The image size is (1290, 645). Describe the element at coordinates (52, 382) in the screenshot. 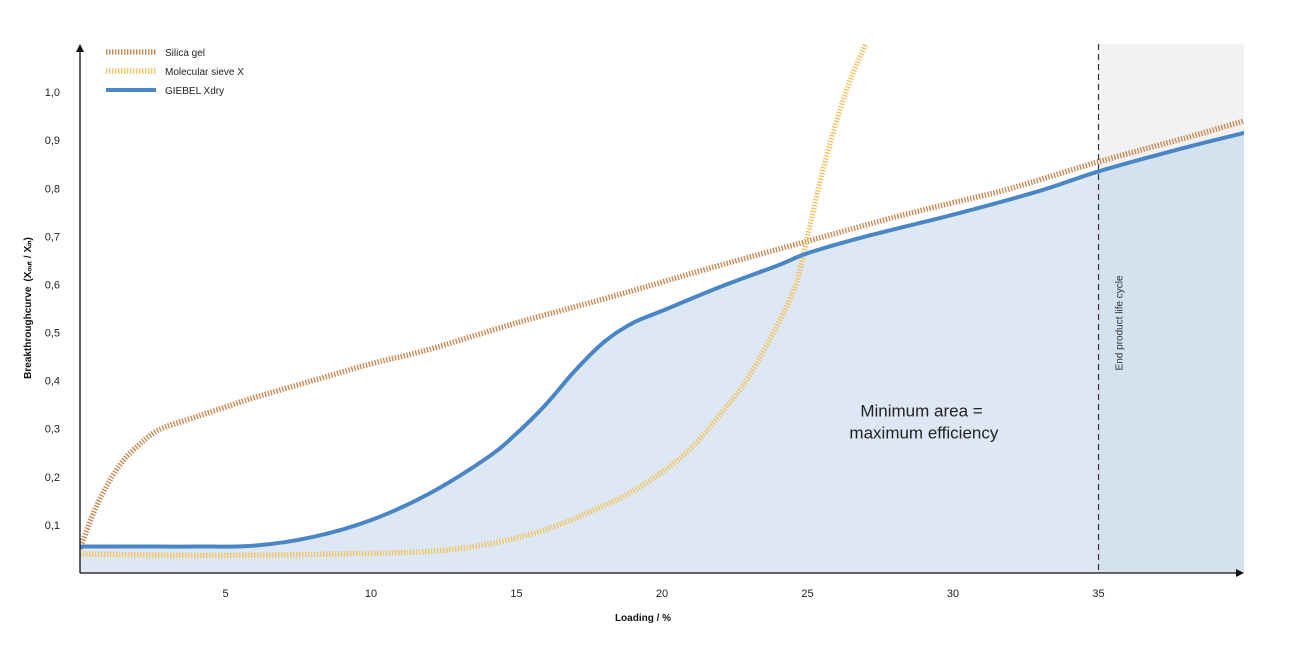

I see `y-tick-label: 0,4` at that location.